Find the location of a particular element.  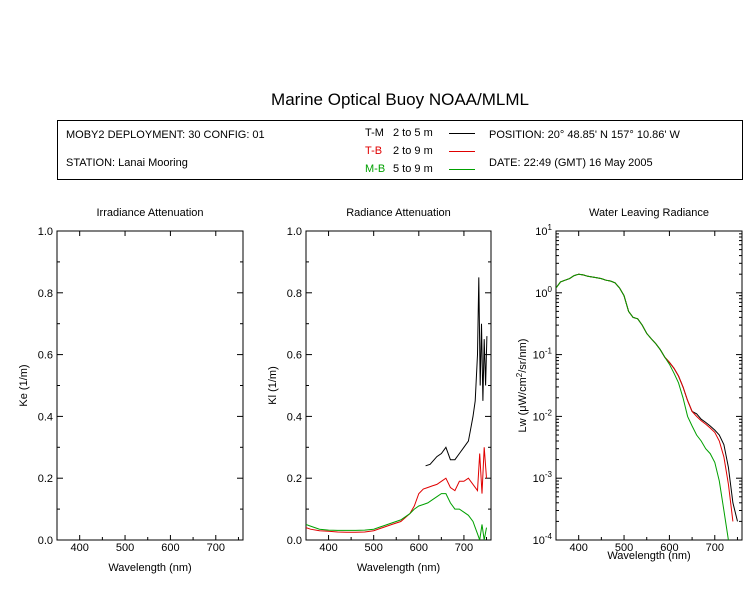

chart-1-ylabel: Kl (1/m) is located at coordinates (273, 385).